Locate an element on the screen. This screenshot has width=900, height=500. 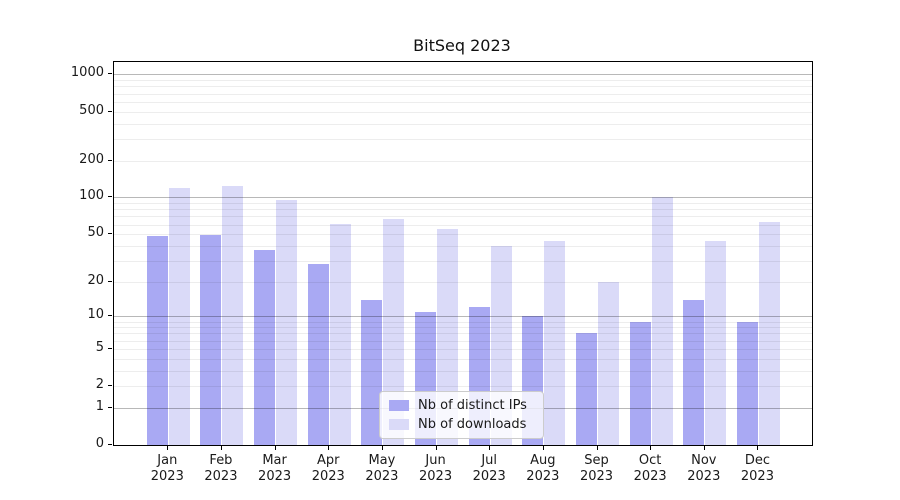
legend-item-distinct-ips: Nb of distinct IPs is located at coordinates (461, 405).